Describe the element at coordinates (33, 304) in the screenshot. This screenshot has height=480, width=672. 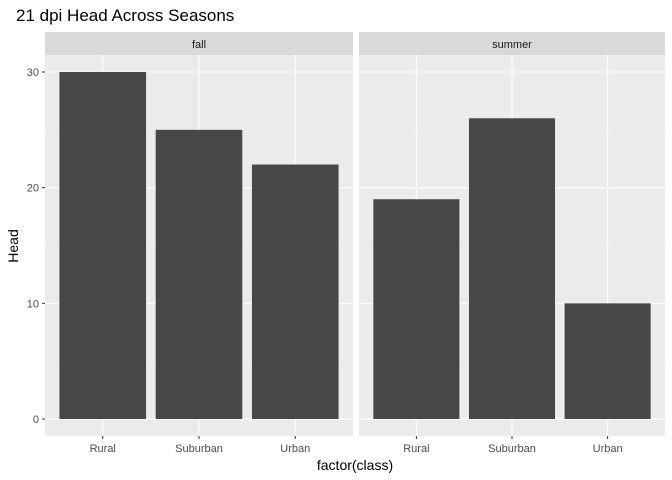
I see `y-tick-label: 10` at that location.